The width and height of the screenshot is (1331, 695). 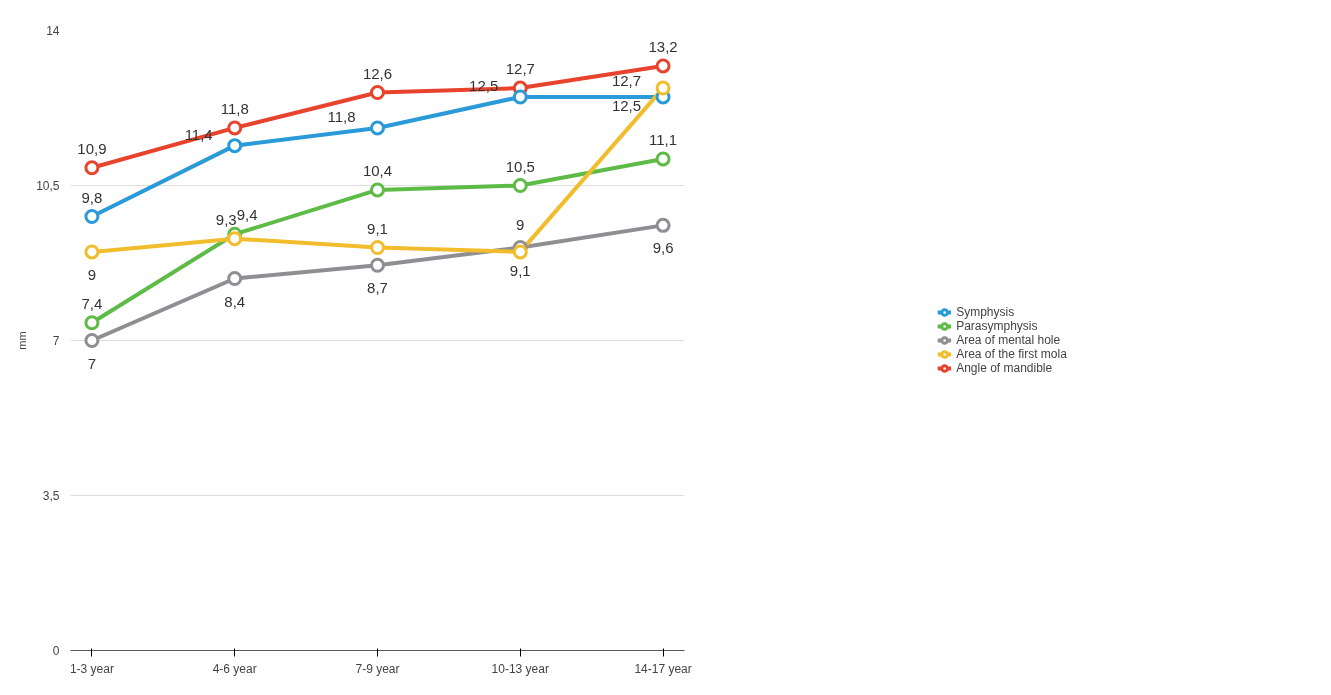 I want to click on legend-label: Angle of mandible, so click(x=1004, y=368).